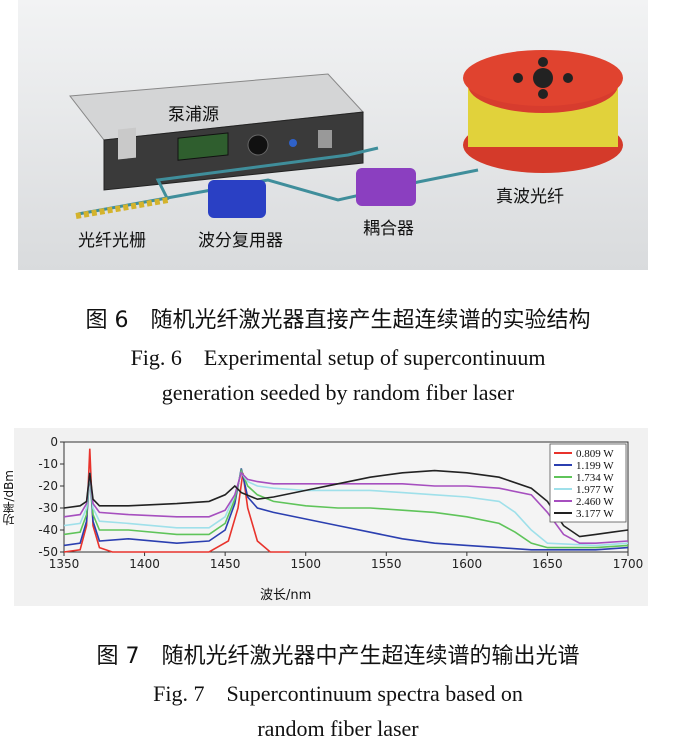  Describe the element at coordinates (595, 478) in the screenshot. I see `legend-entry: 1.734 W` at that location.